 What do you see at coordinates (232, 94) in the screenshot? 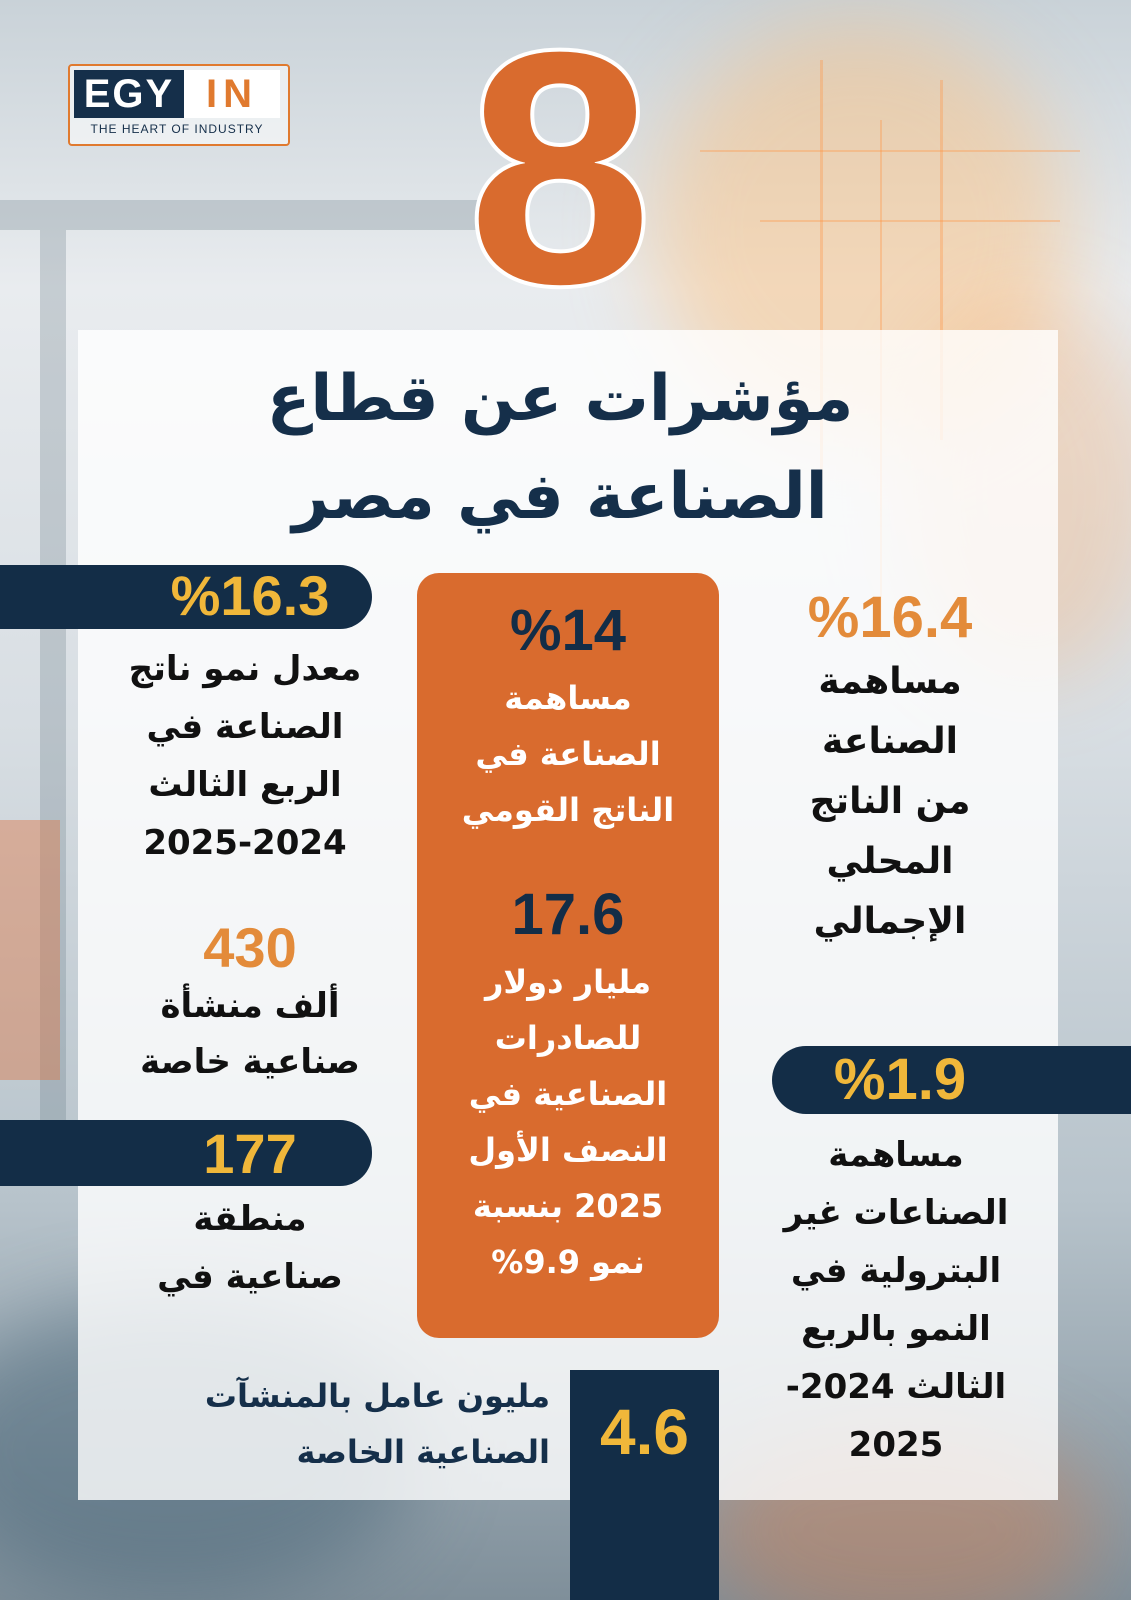
I see `logo-in-text: IN` at bounding box center [232, 94].